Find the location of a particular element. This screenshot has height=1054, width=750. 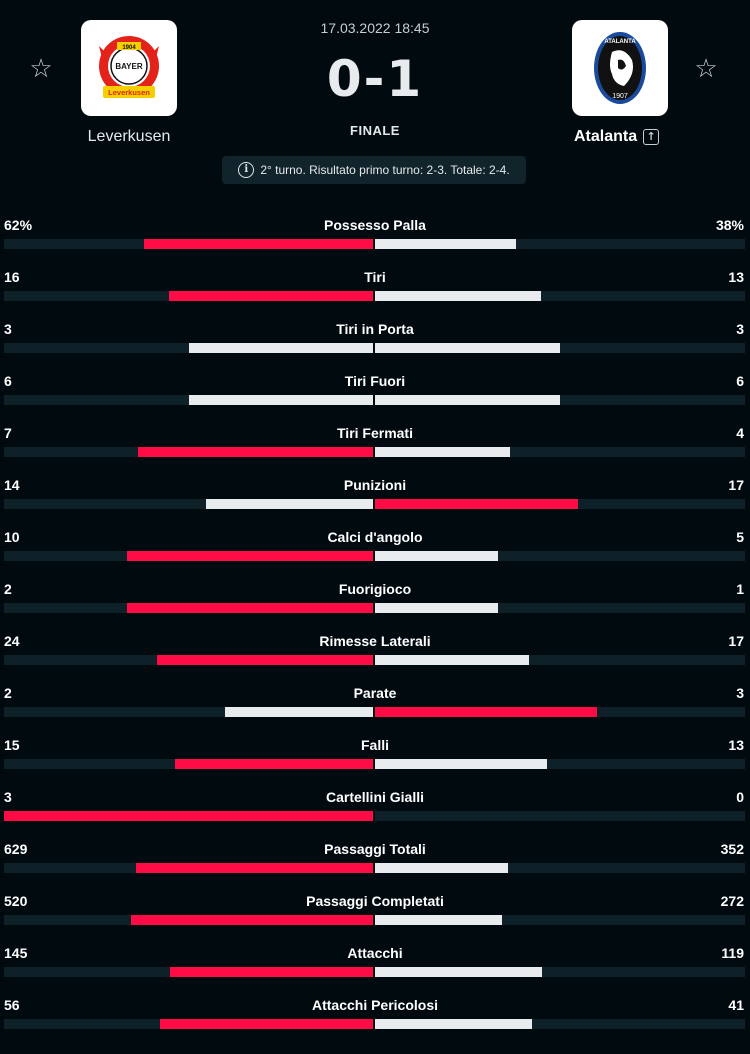

stat-home-value: 3 is located at coordinates (8, 329).